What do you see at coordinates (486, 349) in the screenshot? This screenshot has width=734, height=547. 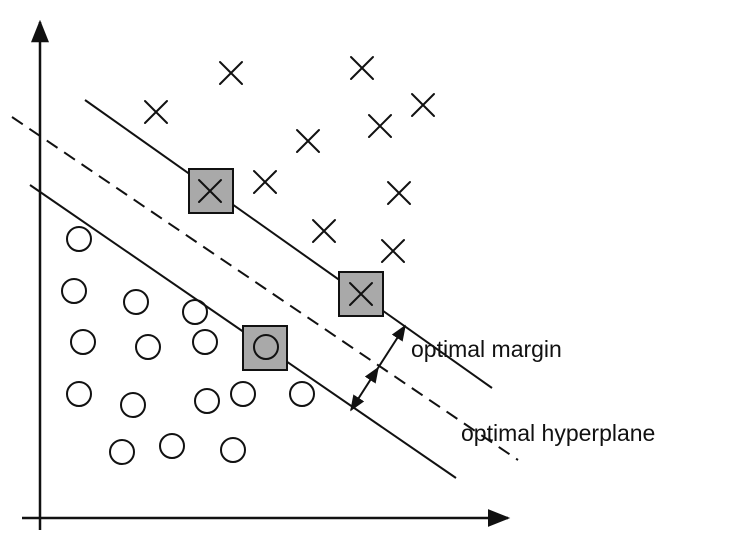 I see `optimal-margin-label: optimal margin` at bounding box center [486, 349].